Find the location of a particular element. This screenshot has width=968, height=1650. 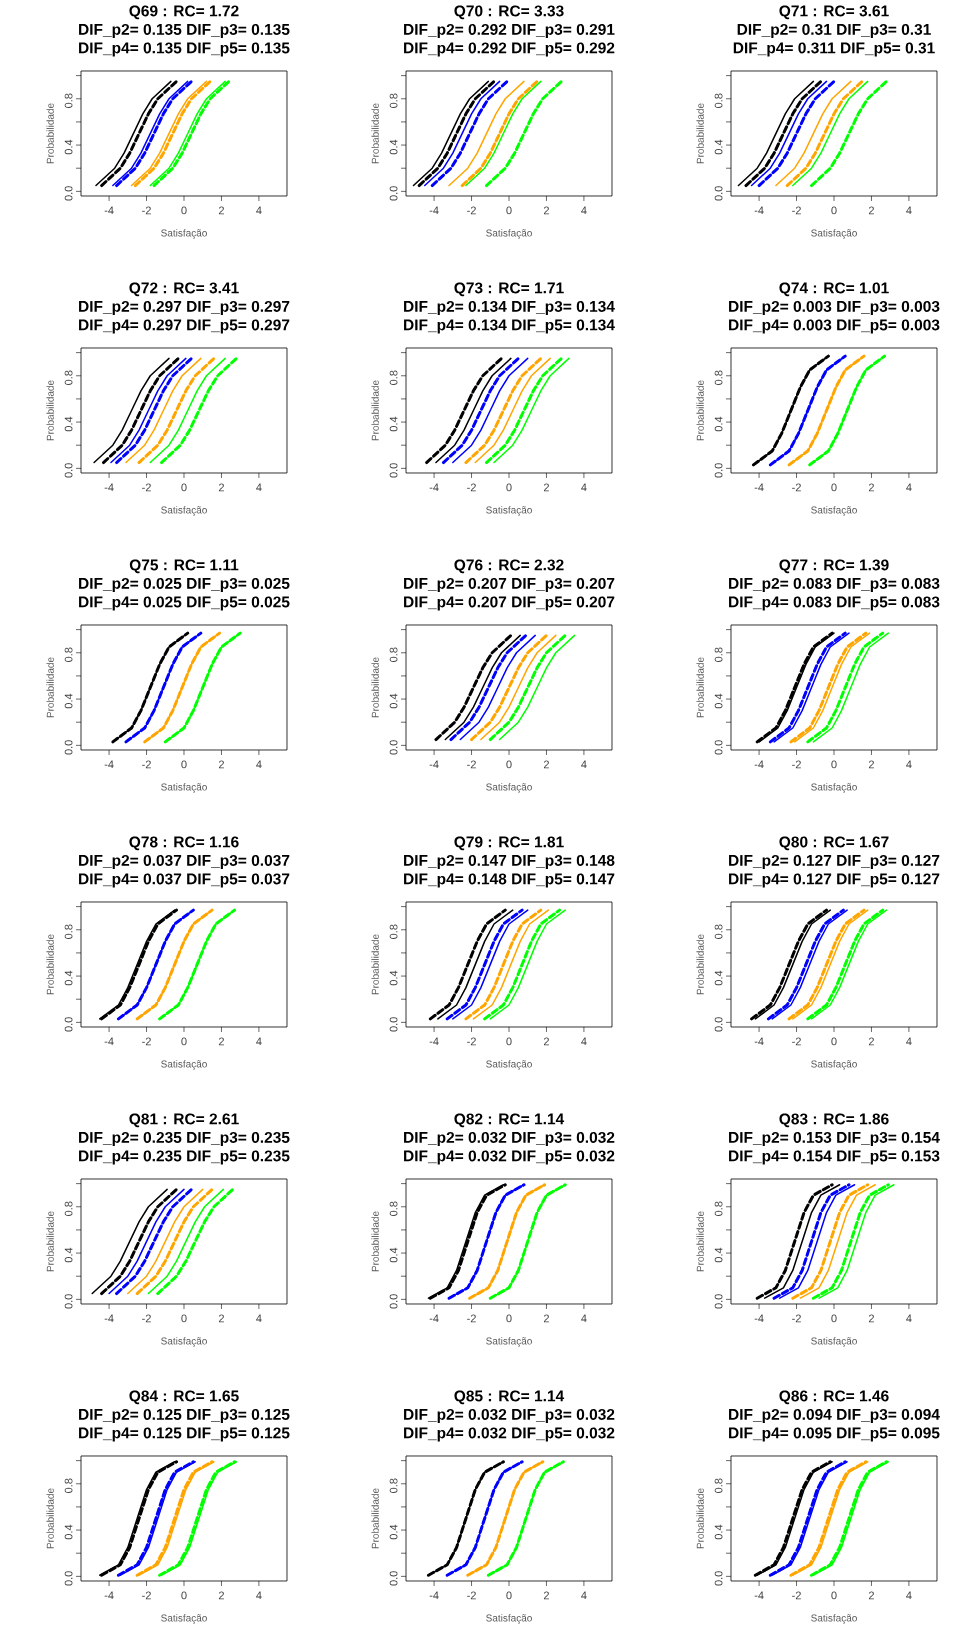

chart-title: Q69 : RC= 1.72 is located at coordinates (184, 12).